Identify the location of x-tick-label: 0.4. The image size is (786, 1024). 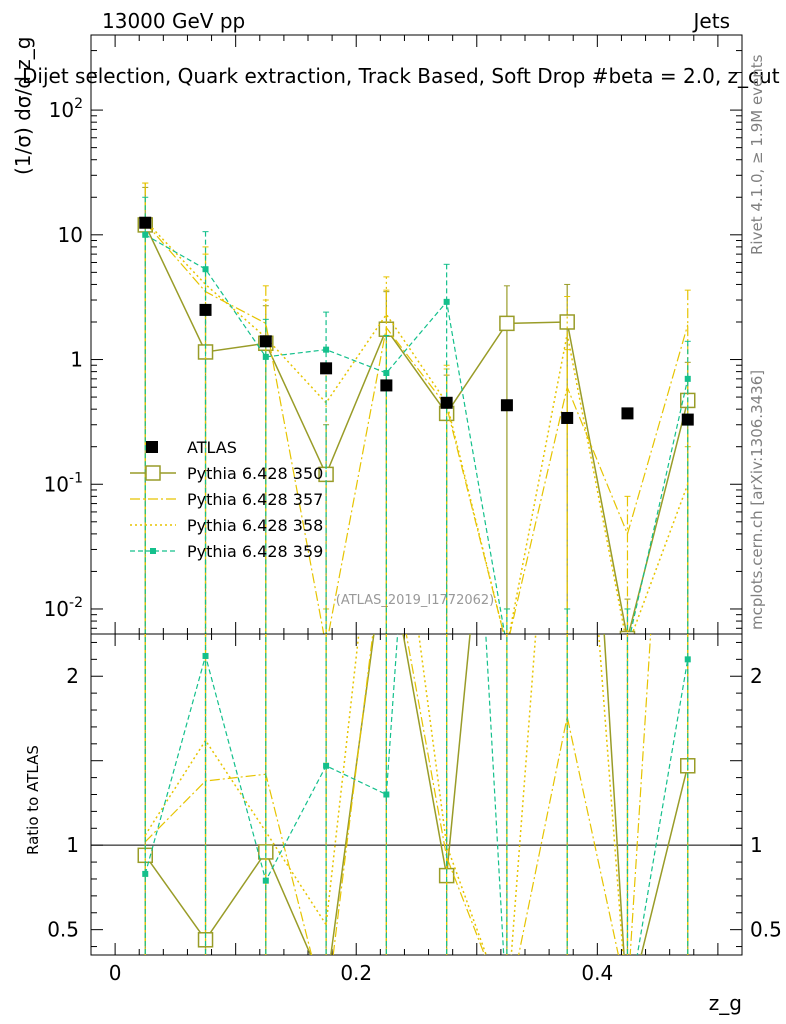
(597, 973).